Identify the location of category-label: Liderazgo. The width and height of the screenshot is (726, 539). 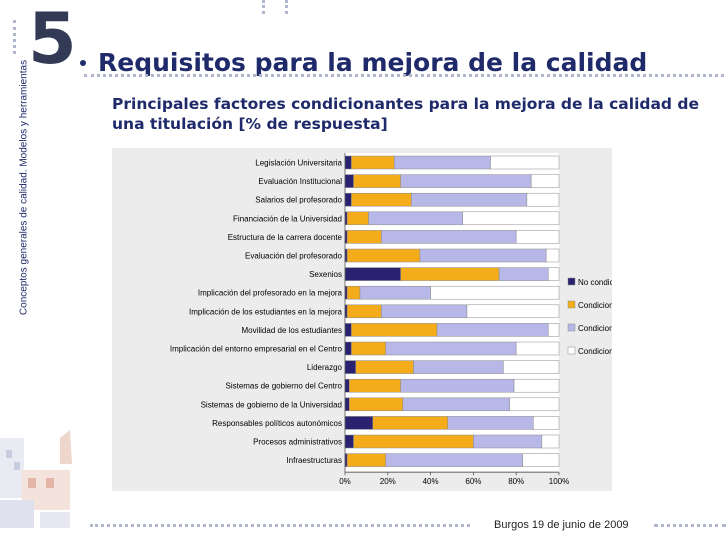
(325, 367).